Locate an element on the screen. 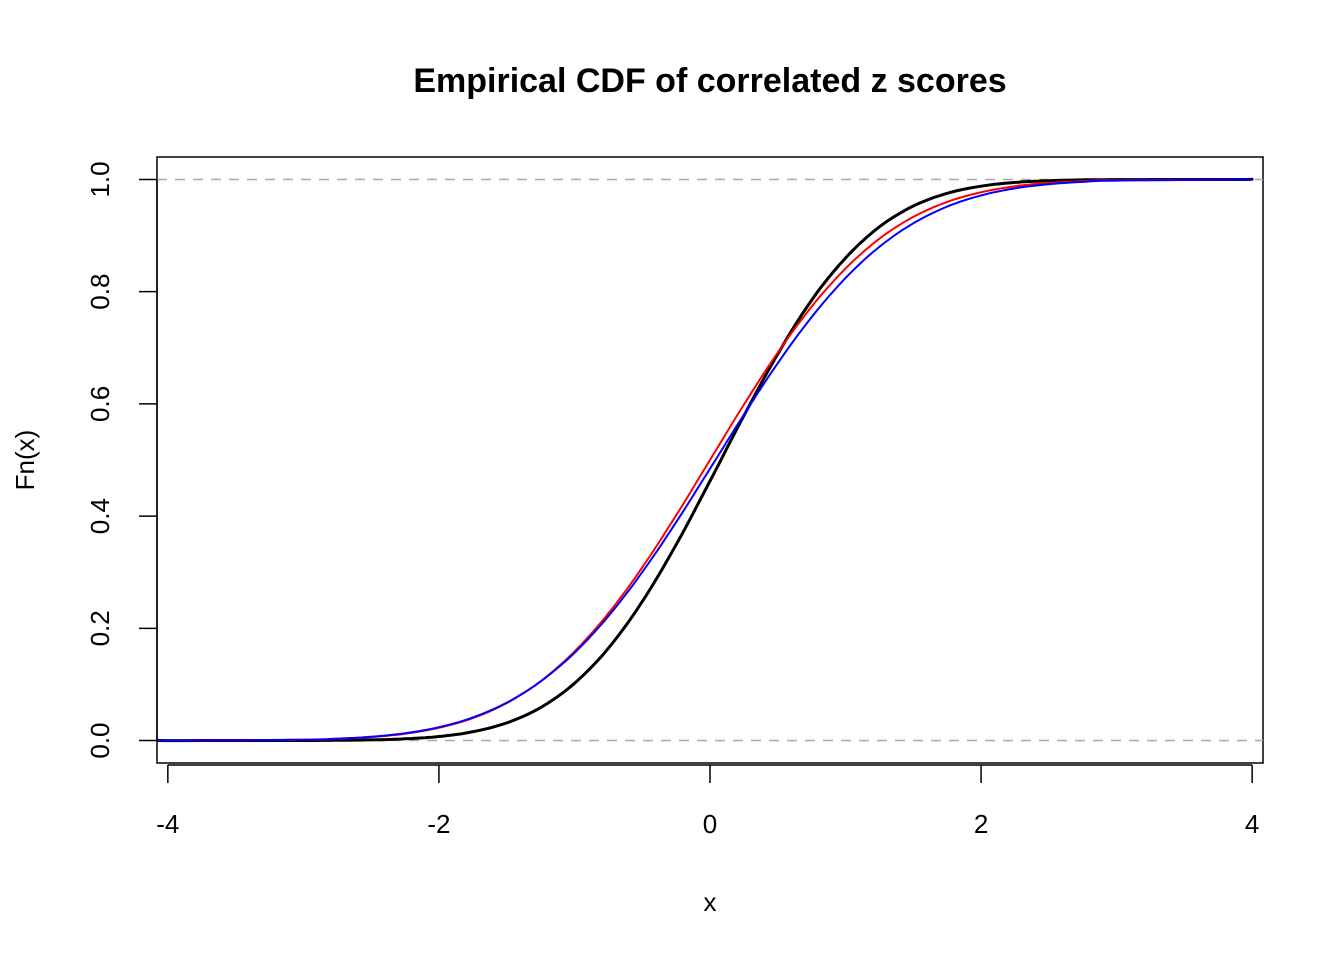 This screenshot has height=965, width=1344. y-tick-label: 0.2 is located at coordinates (100, 628).